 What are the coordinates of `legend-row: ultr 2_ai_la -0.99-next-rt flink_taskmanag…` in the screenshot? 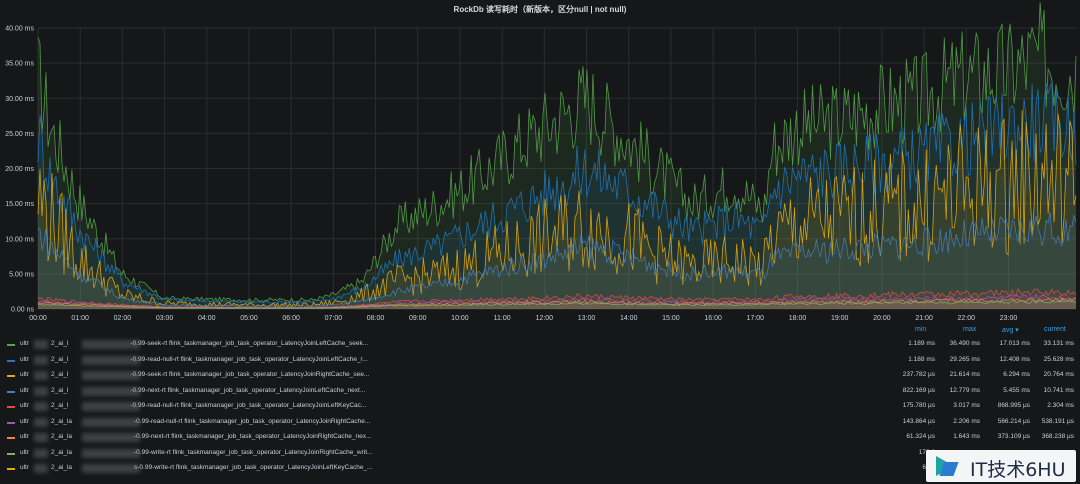 It's located at (540, 439).